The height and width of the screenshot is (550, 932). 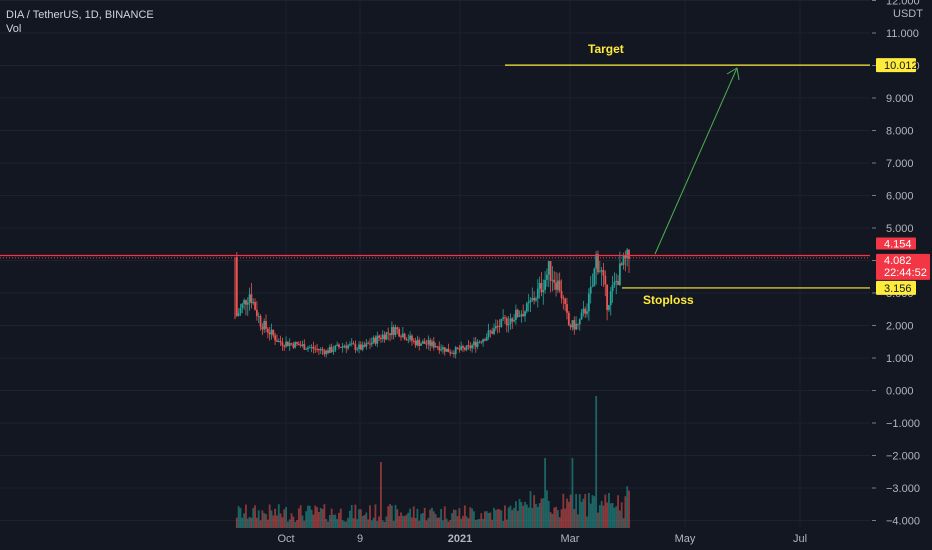 What do you see at coordinates (896, 243) in the screenshot?
I see `resistance-tag-bg` at bounding box center [896, 243].